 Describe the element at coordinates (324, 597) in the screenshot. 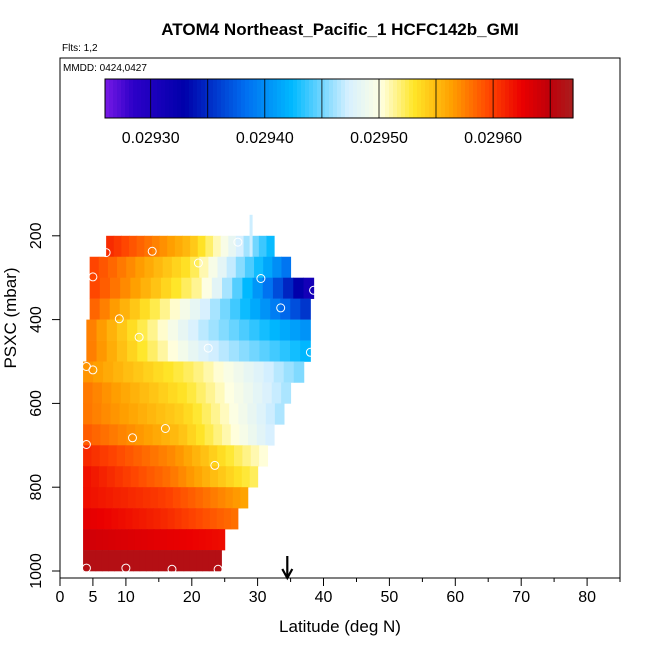

I see `x-tick-label: 40` at that location.